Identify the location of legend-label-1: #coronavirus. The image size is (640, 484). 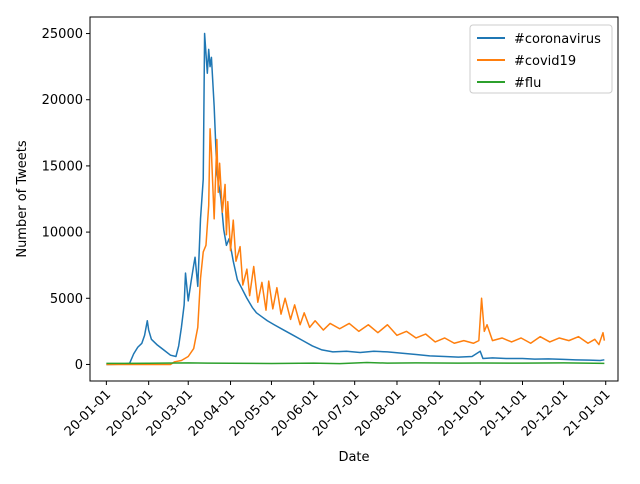
(557, 39).